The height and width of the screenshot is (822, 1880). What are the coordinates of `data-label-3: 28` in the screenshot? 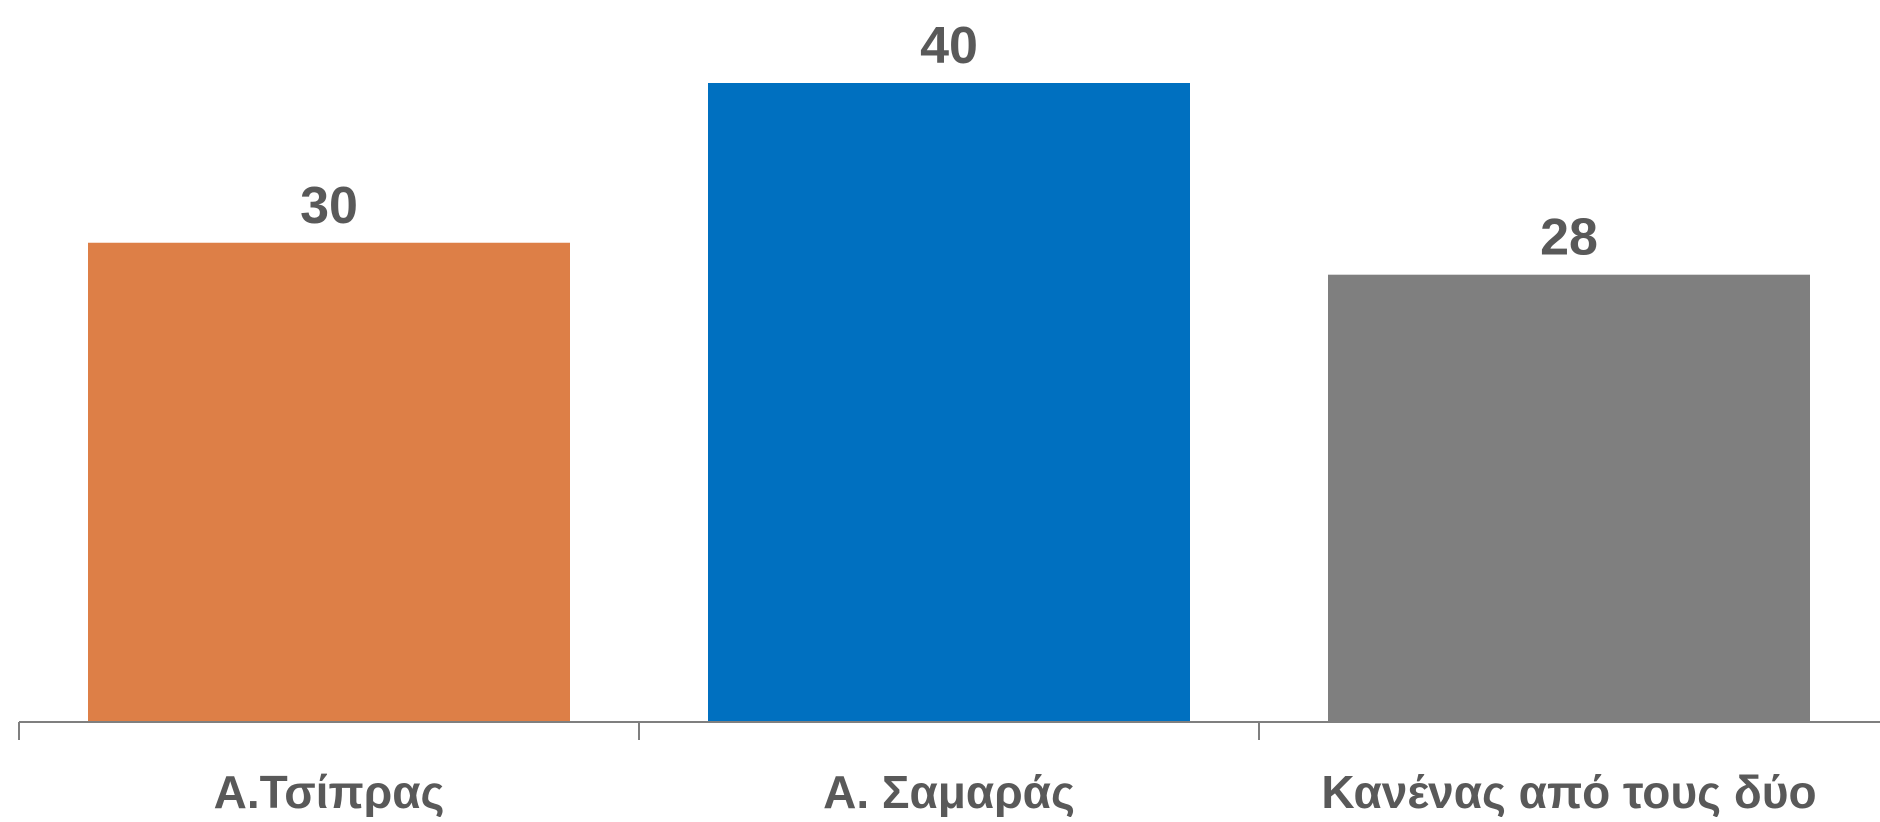 It's located at (1569, 238).